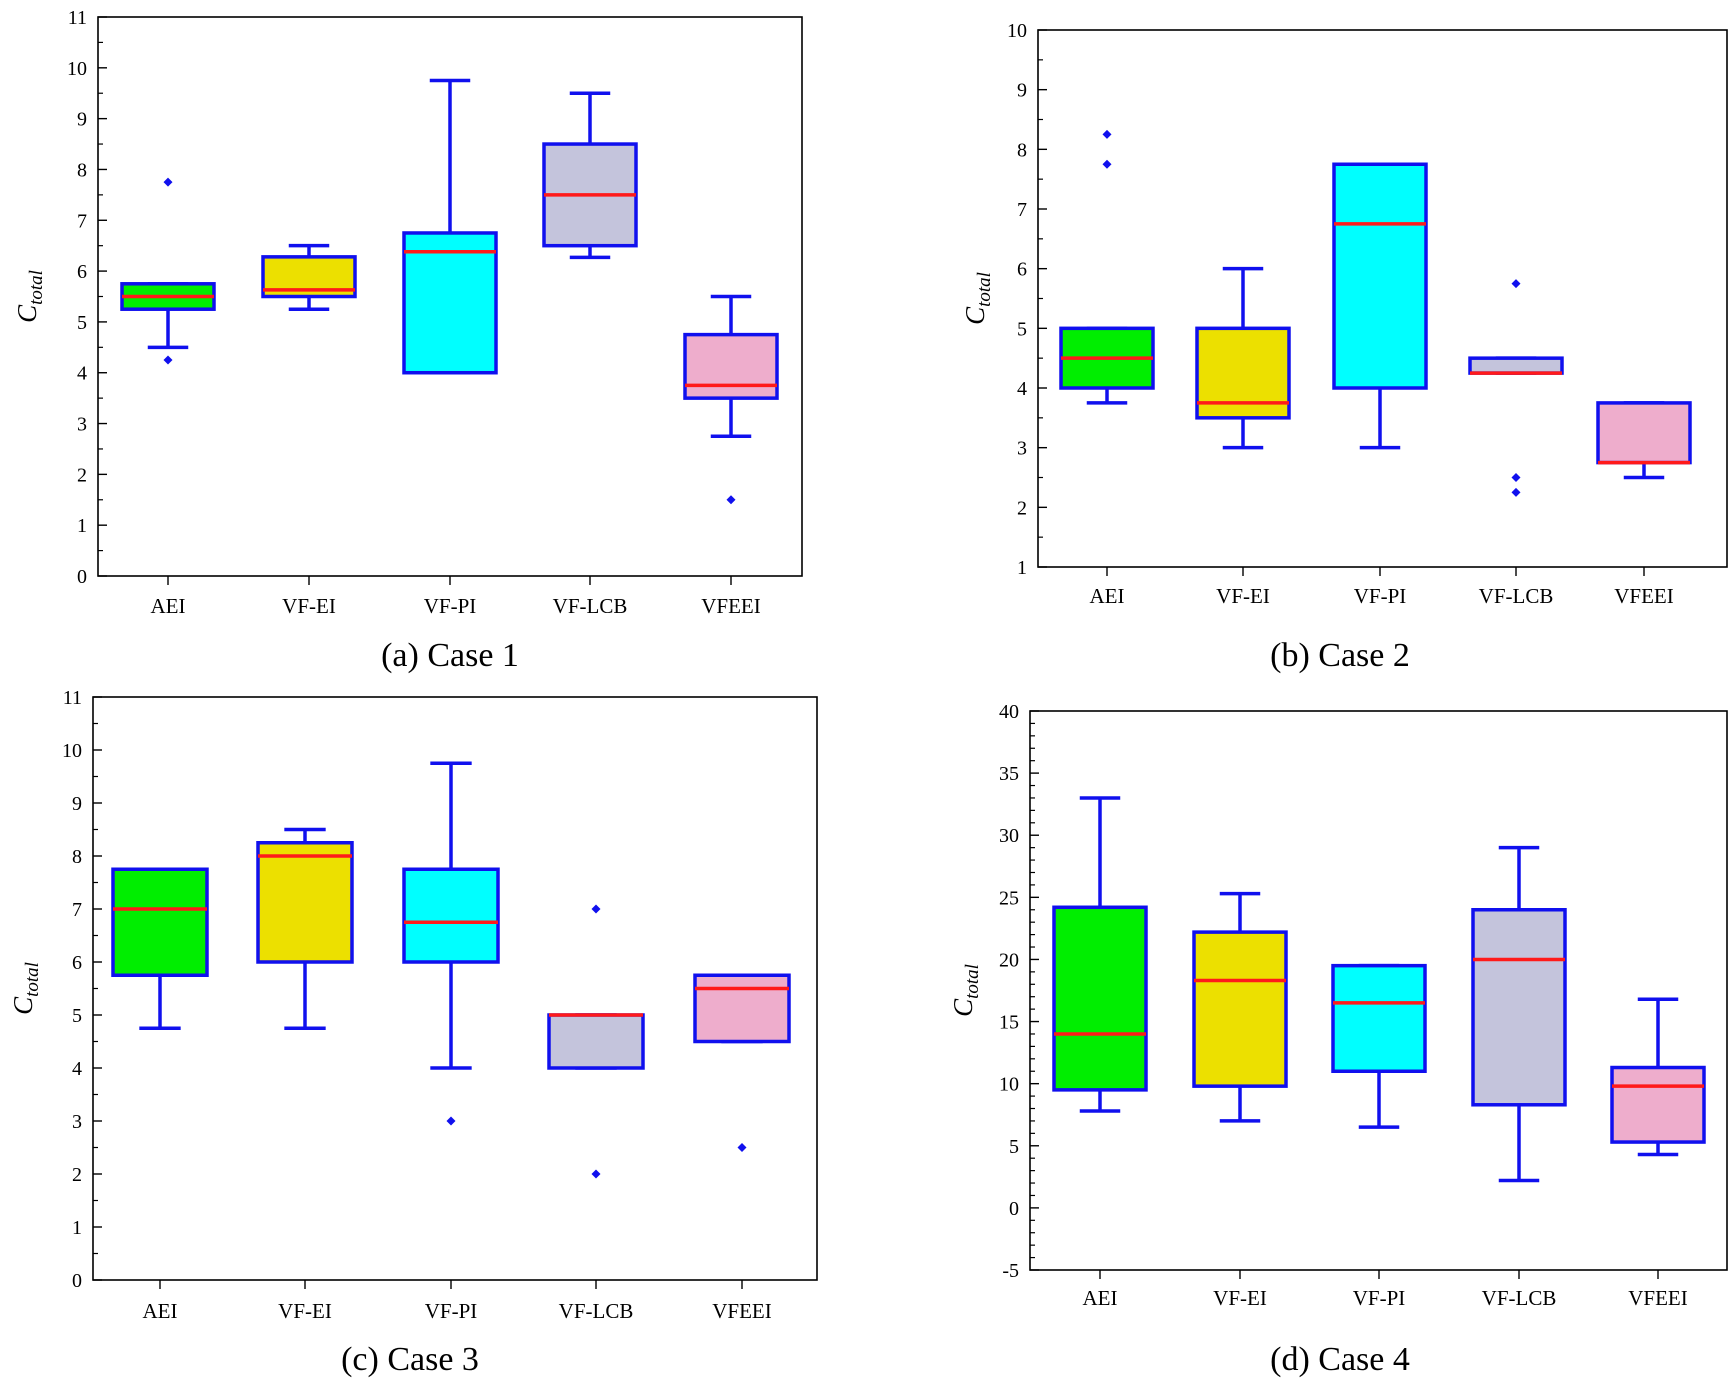 Image resolution: width=1730 pixels, height=1383 pixels. Describe the element at coordinates (1009, 712) in the screenshot. I see `y-tick-label: 40` at that location.